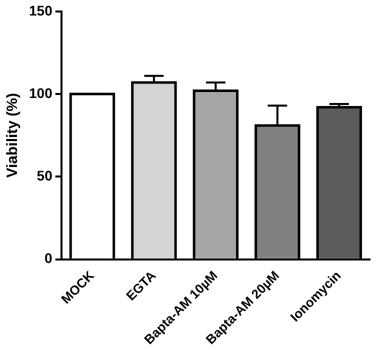 This screenshot has height=351, width=385. I want to click on y-tick-label: 0, so click(48, 258).